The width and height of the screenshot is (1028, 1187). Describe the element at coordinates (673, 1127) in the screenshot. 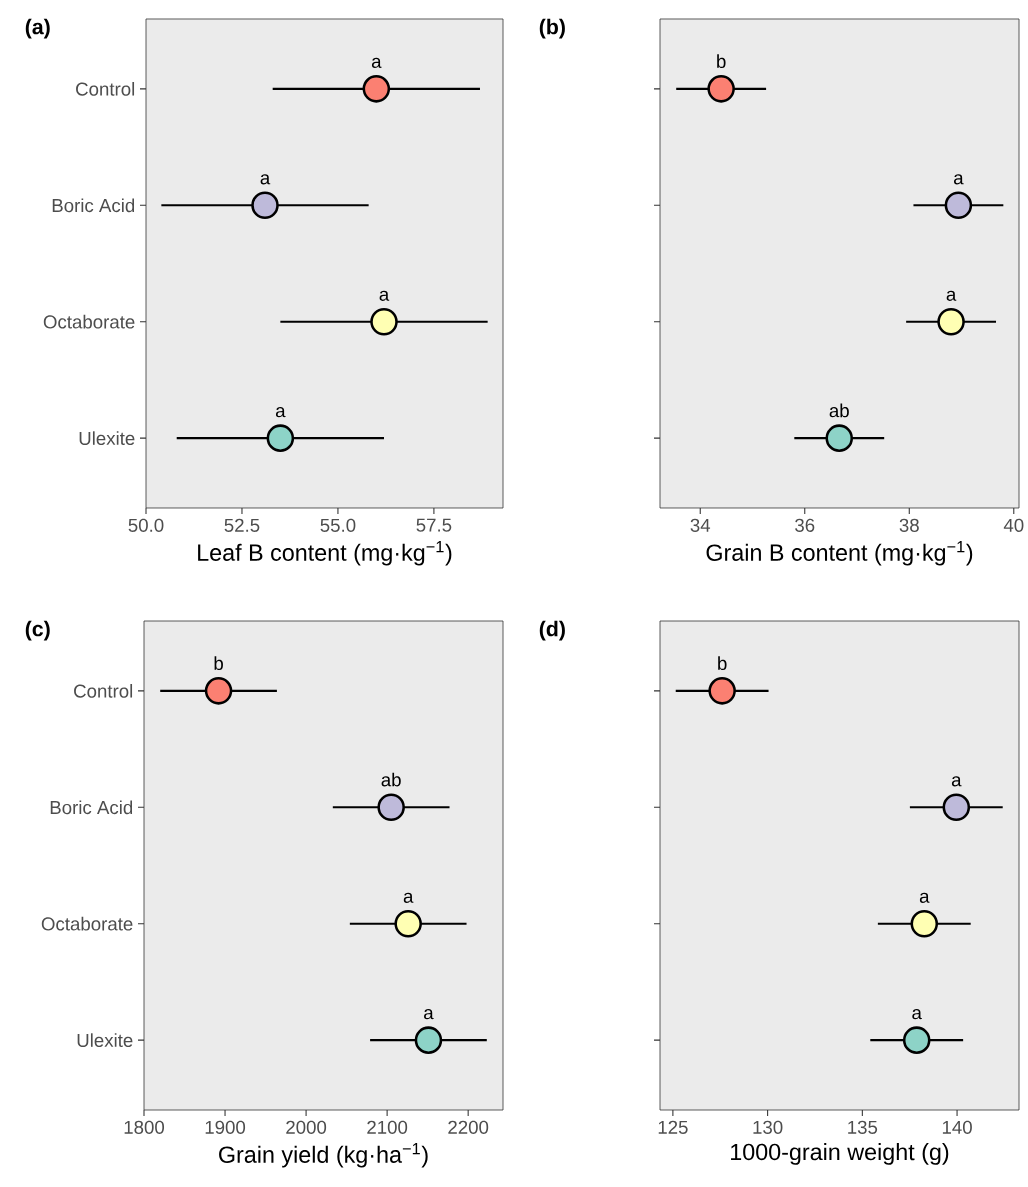

I see `x-tick-label: 125` at that location.